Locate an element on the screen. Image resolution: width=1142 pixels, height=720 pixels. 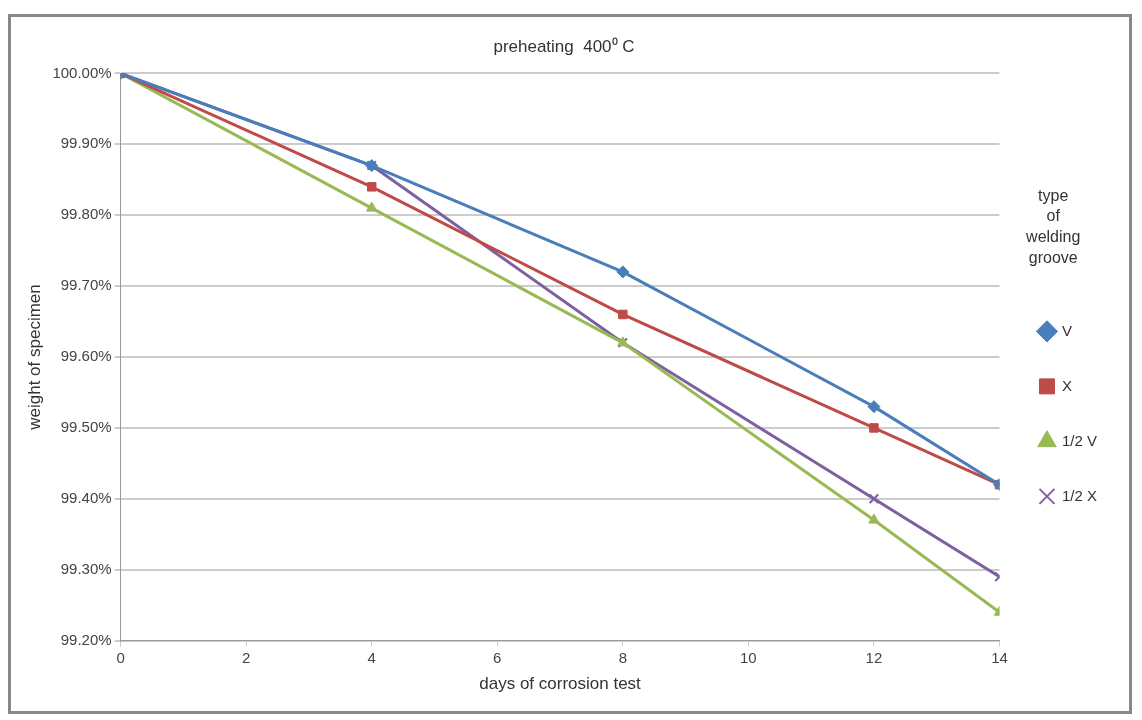
x-tick-label: 14 is located at coordinates (999, 657).